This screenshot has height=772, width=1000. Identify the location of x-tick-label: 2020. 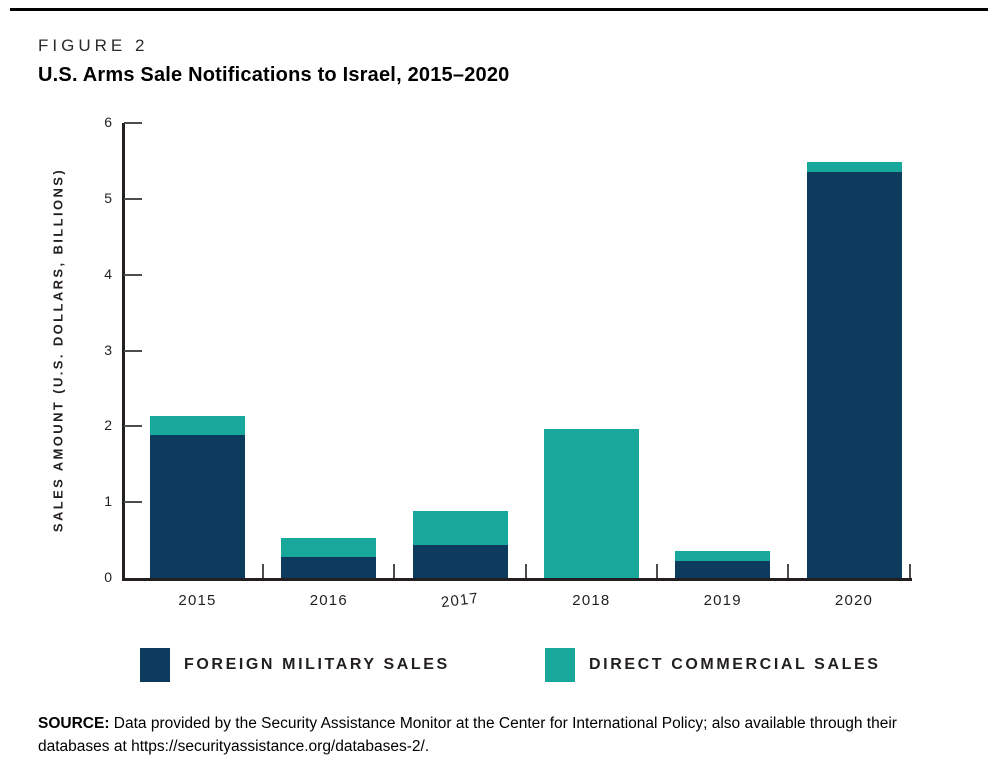
(854, 600).